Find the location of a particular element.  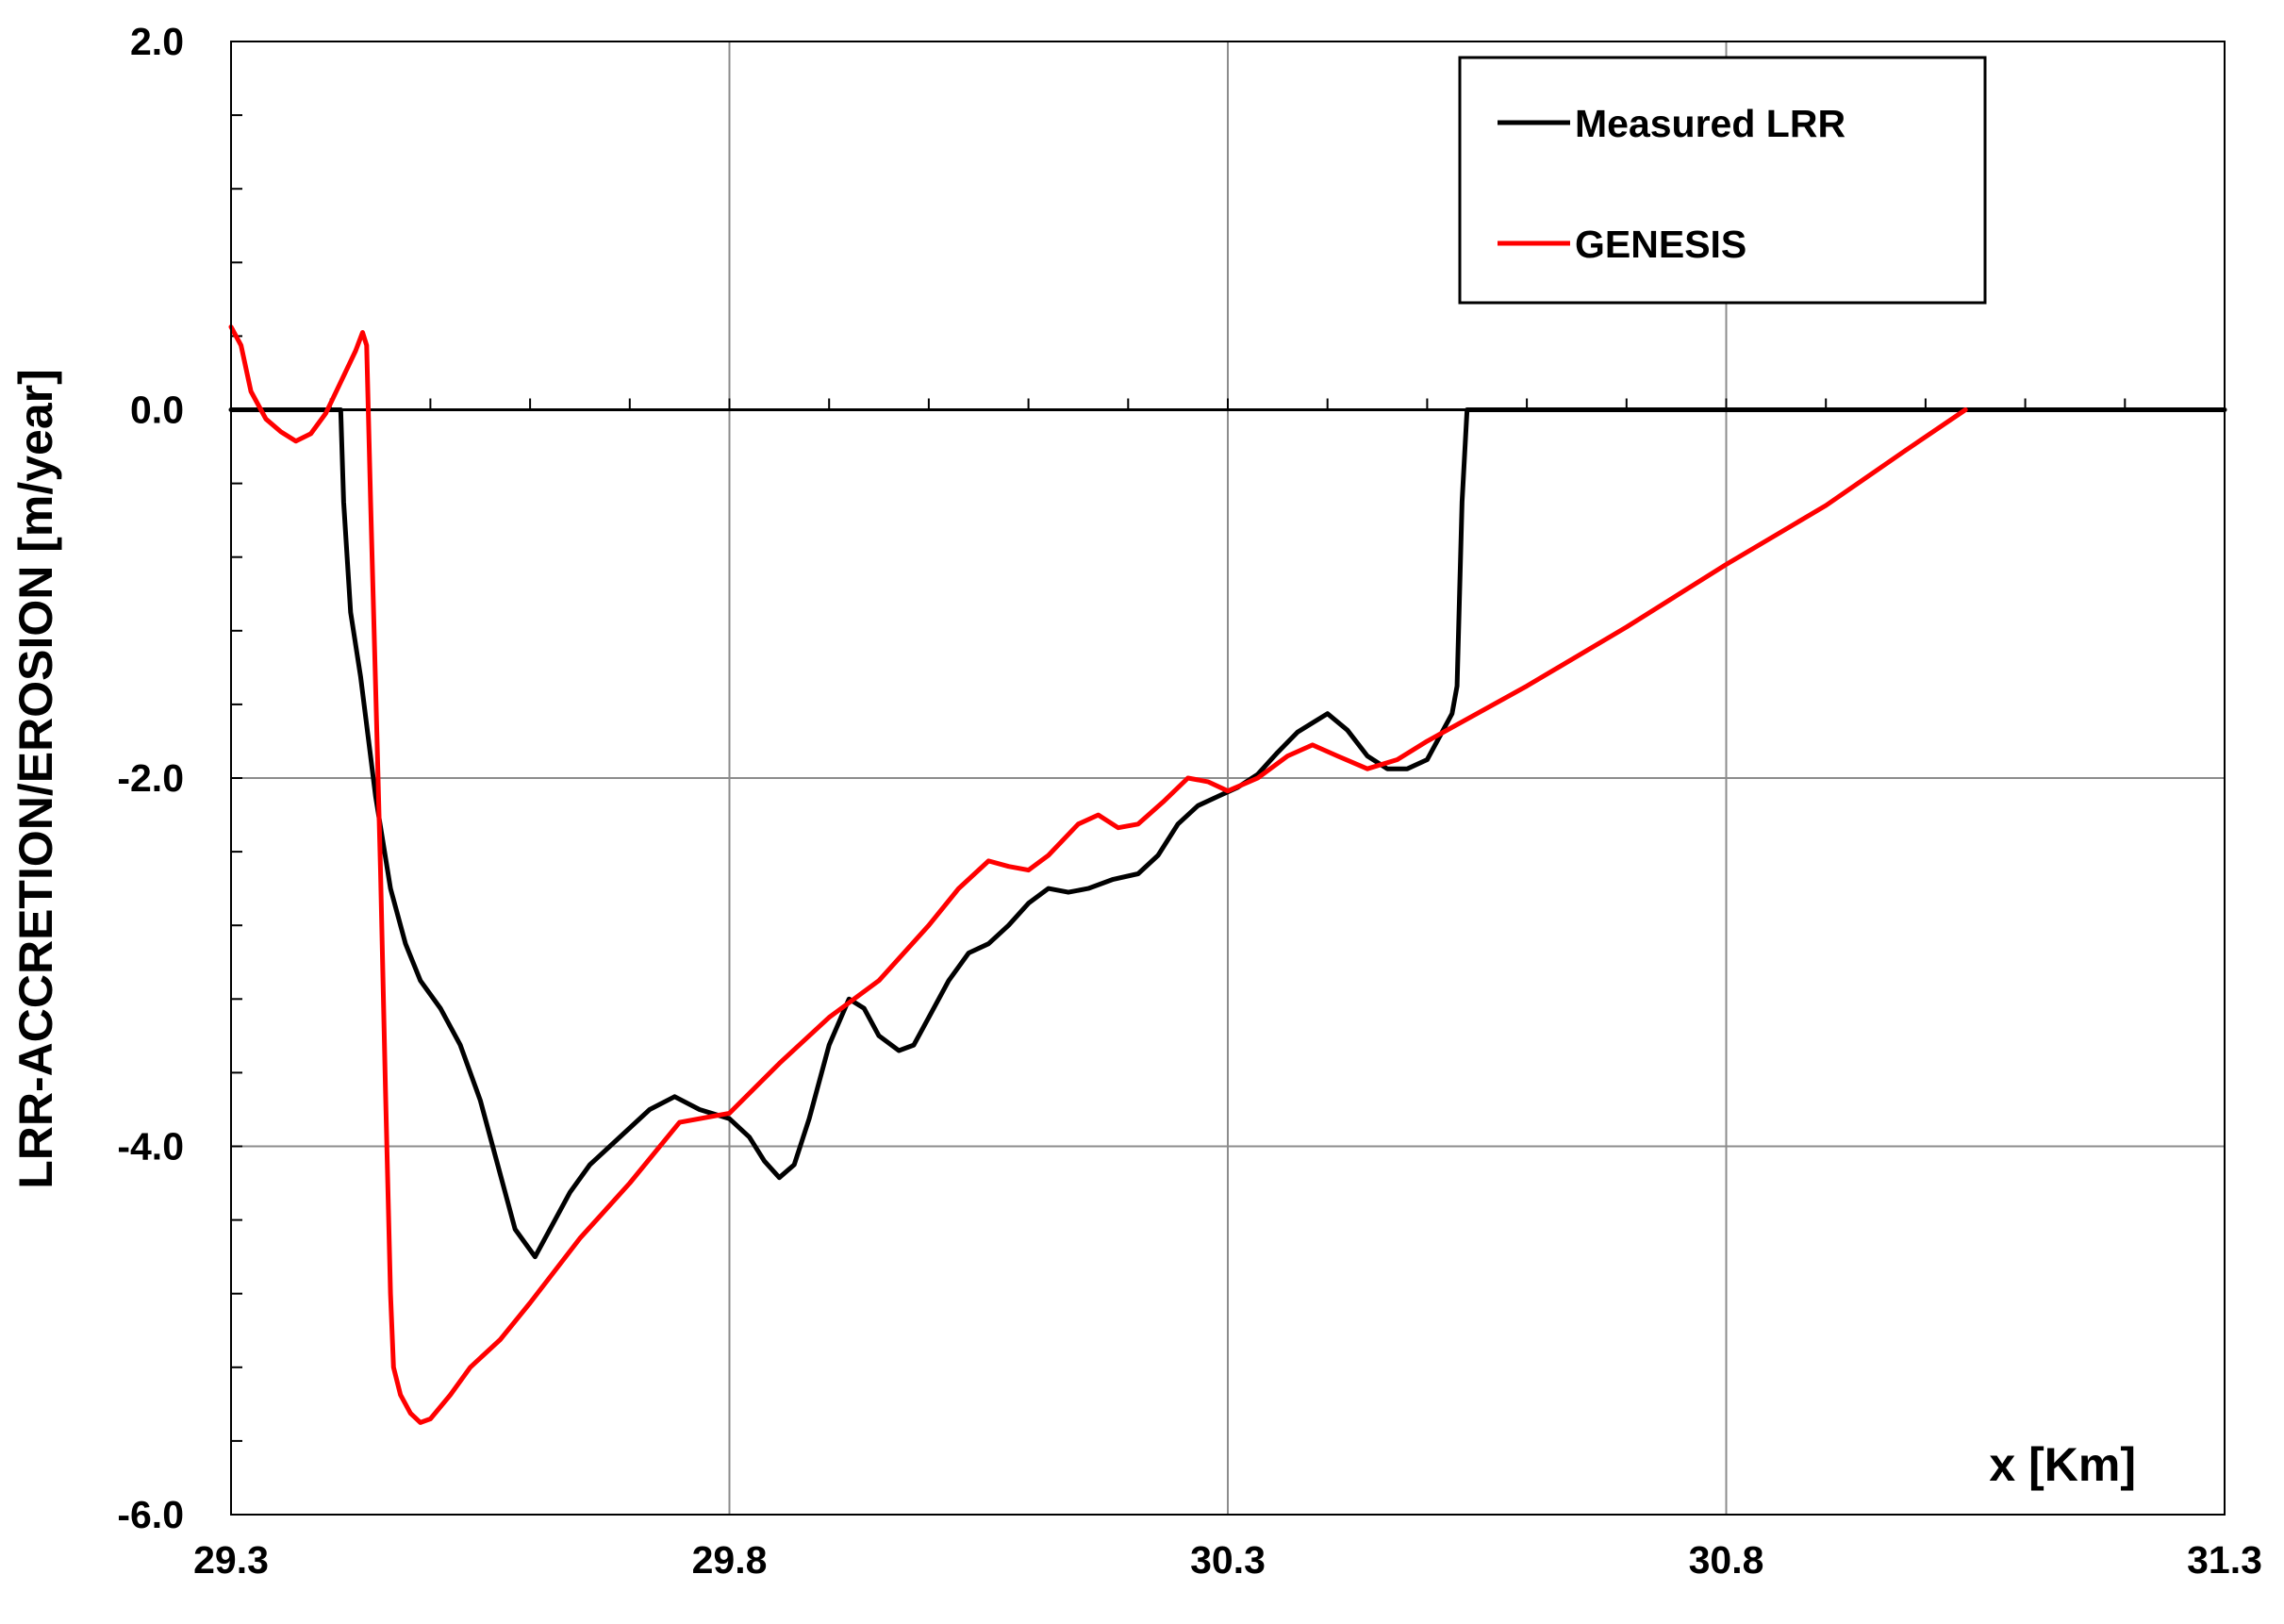

x-tick-label: 30.8 is located at coordinates (1727, 1560).